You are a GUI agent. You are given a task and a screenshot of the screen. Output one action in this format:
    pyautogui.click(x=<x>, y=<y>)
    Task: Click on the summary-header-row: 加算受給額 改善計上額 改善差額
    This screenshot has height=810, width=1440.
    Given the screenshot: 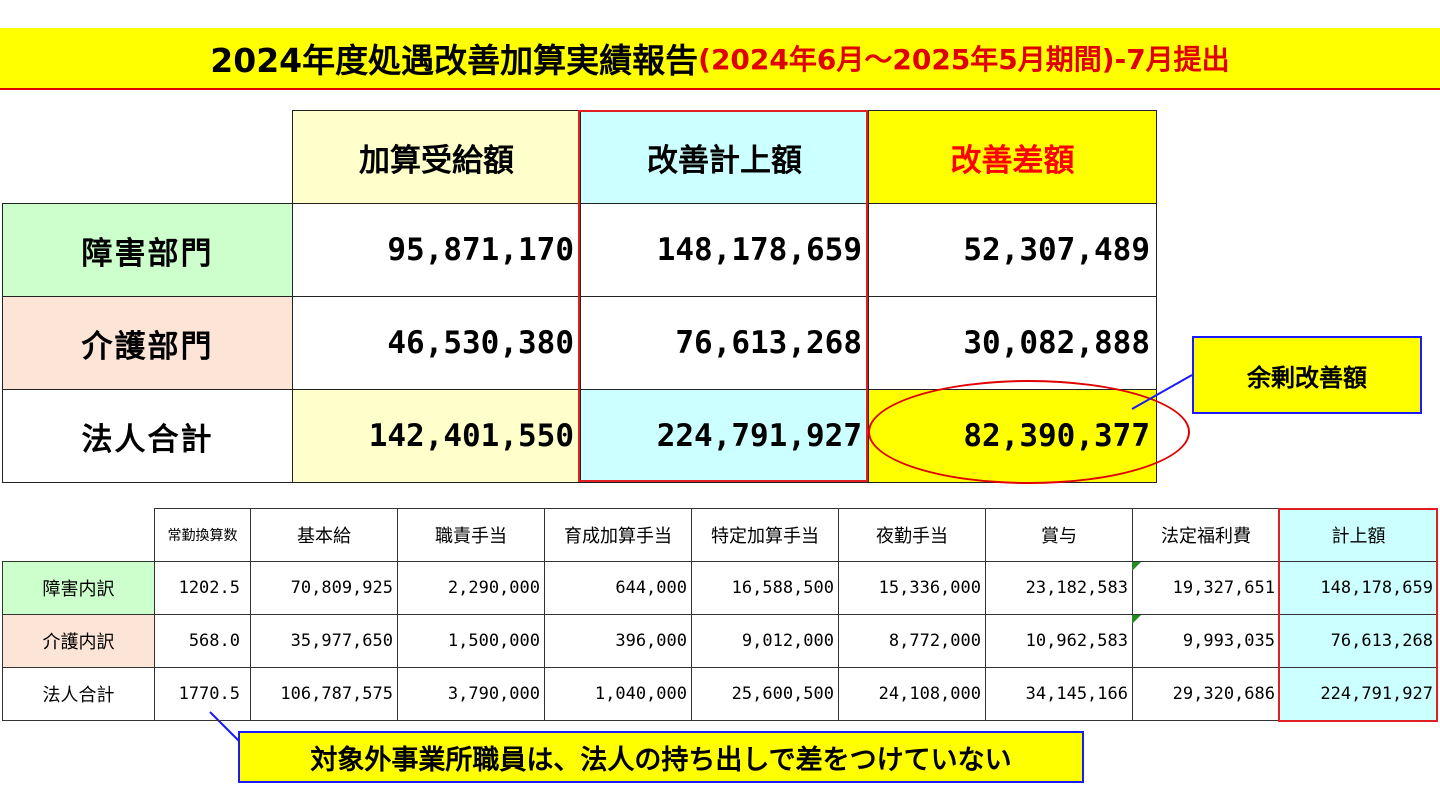 What is the action you would take?
    pyautogui.click(x=580, y=157)
    